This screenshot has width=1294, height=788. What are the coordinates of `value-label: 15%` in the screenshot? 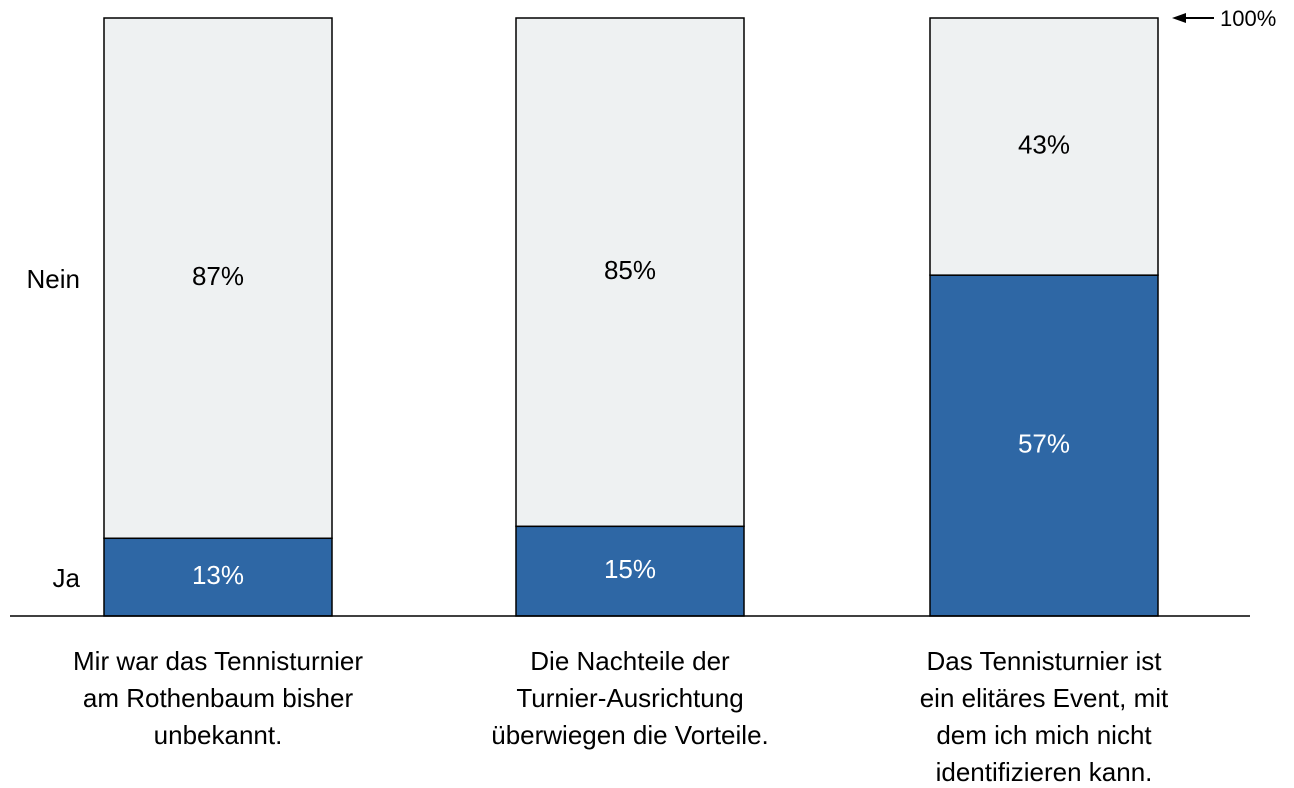 It's located at (630, 569).